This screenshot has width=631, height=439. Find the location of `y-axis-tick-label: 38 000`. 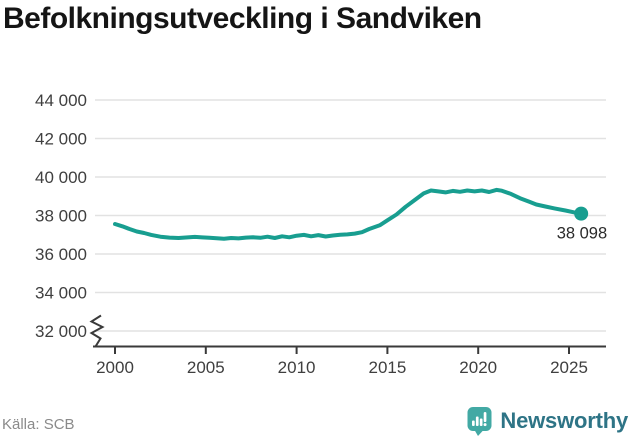

y-axis-tick-label: 38 000 is located at coordinates (61, 216).